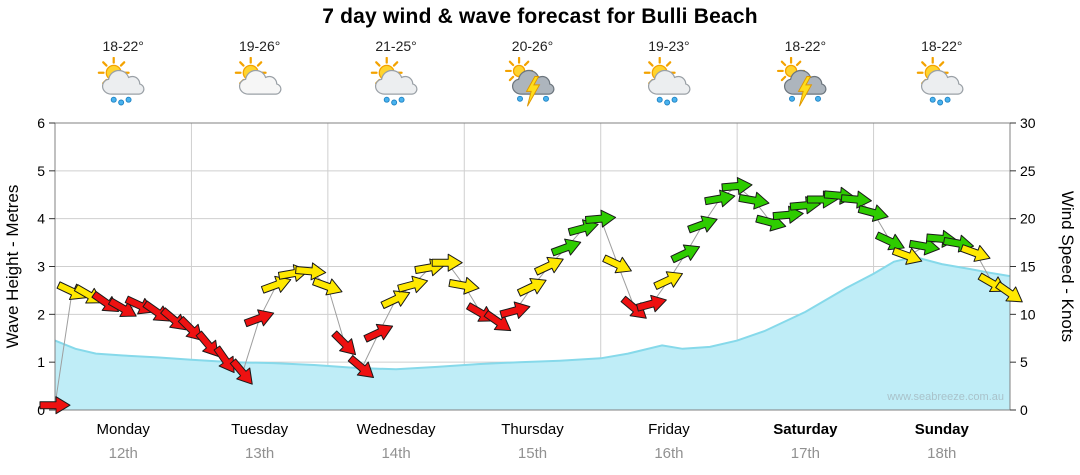 The image size is (1080, 475). What do you see at coordinates (12, 267) in the screenshot?
I see `left-axis-label: Wave Height - Metres` at bounding box center [12, 267].